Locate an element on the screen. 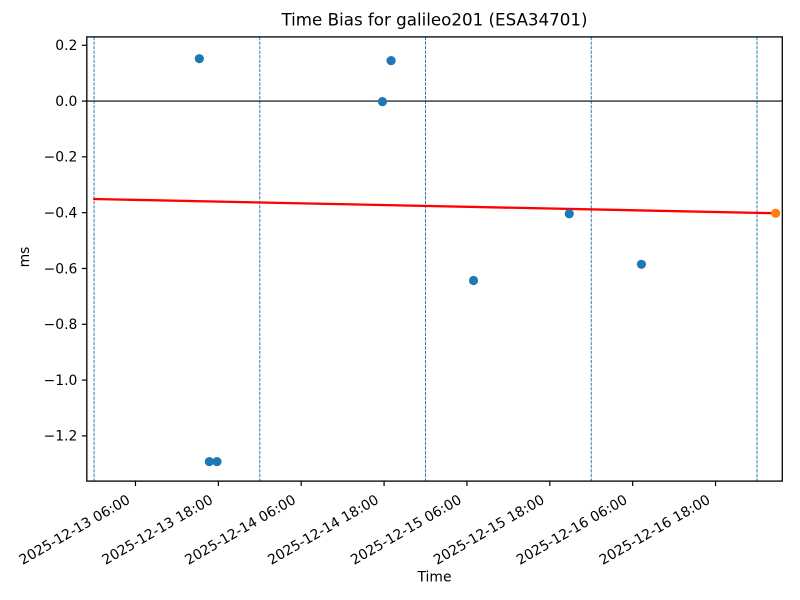 This screenshot has height=600, width=800. trend-line is located at coordinates (434, 206).